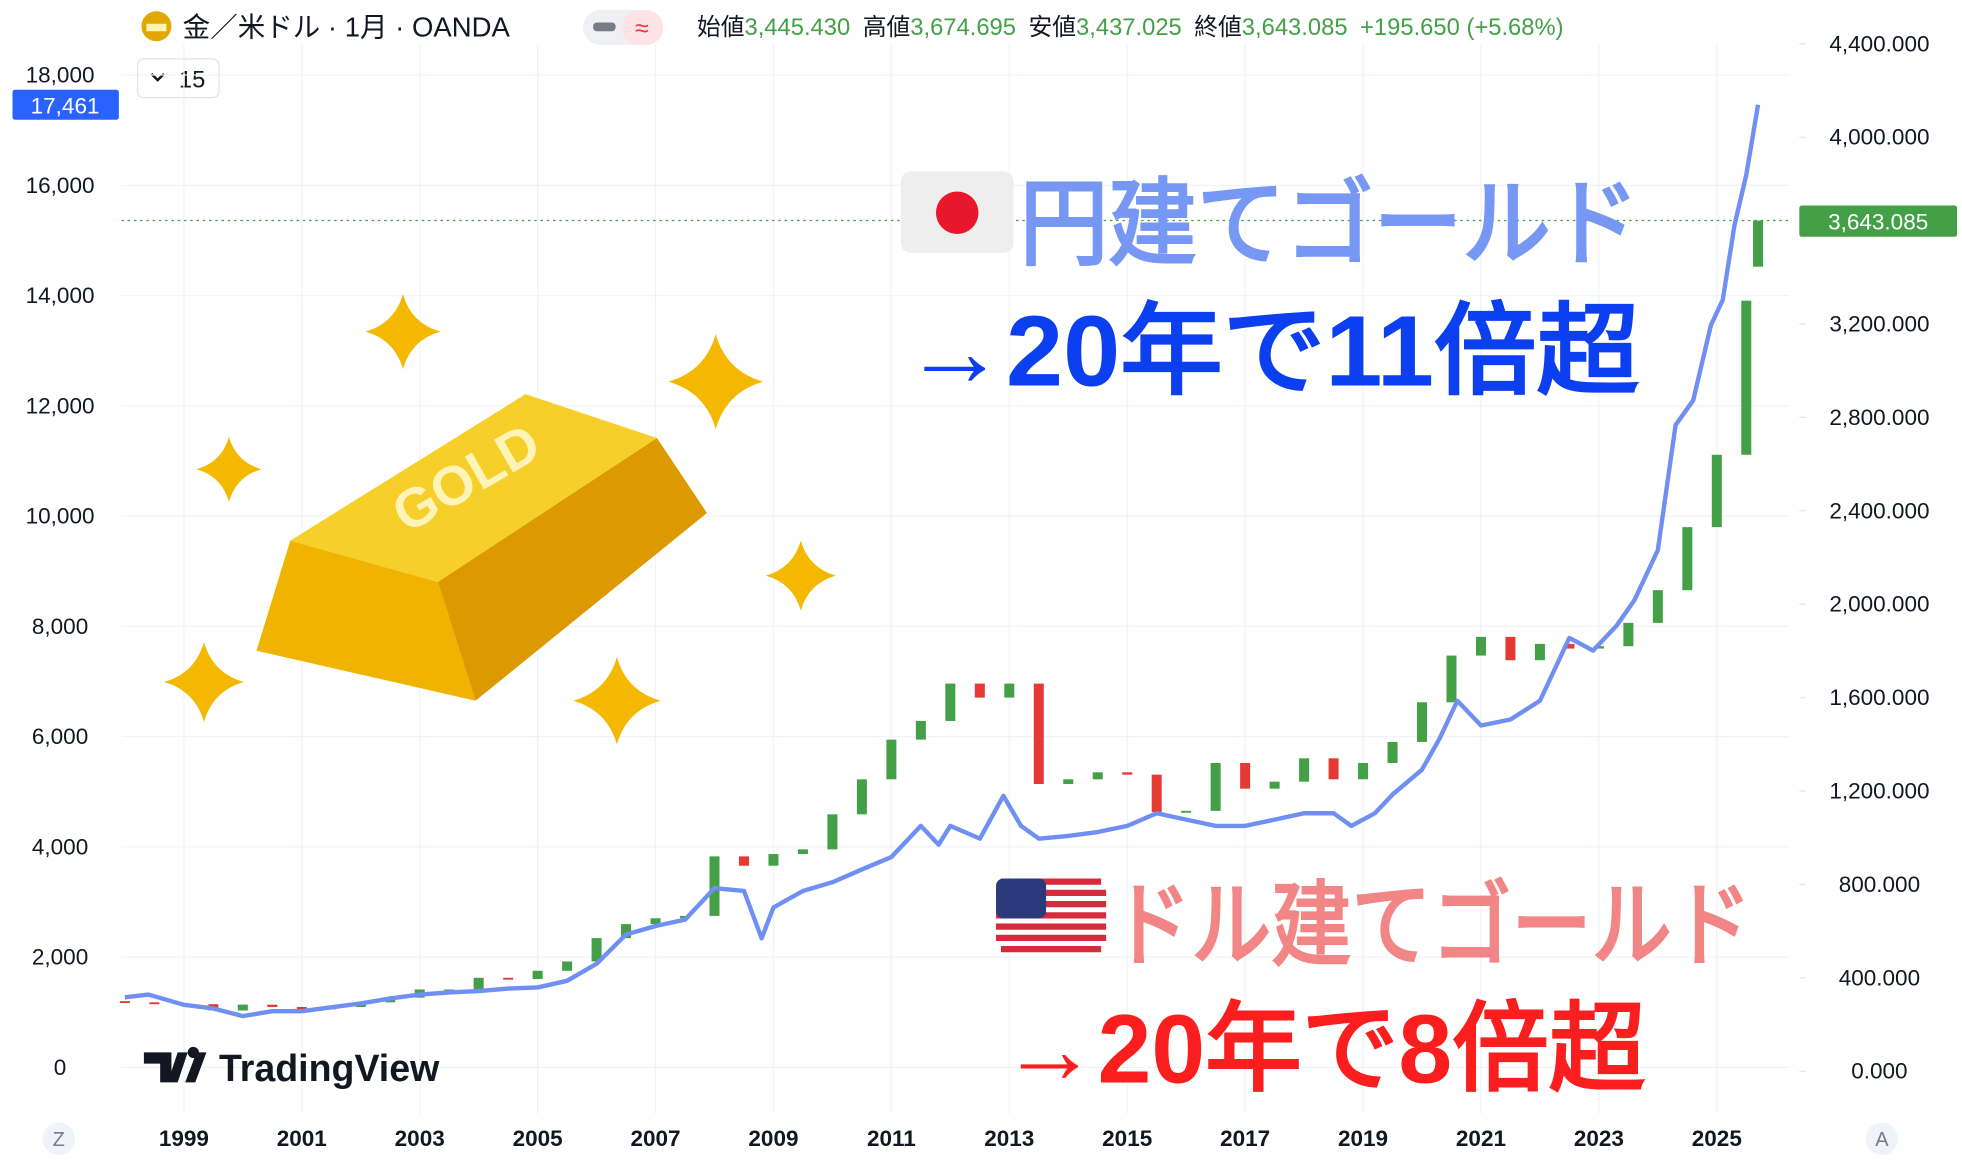 This screenshot has width=1962, height=1162. Describe the element at coordinates (1879, 604) in the screenshot. I see `y2-tick-label: 2,000.000` at that location.